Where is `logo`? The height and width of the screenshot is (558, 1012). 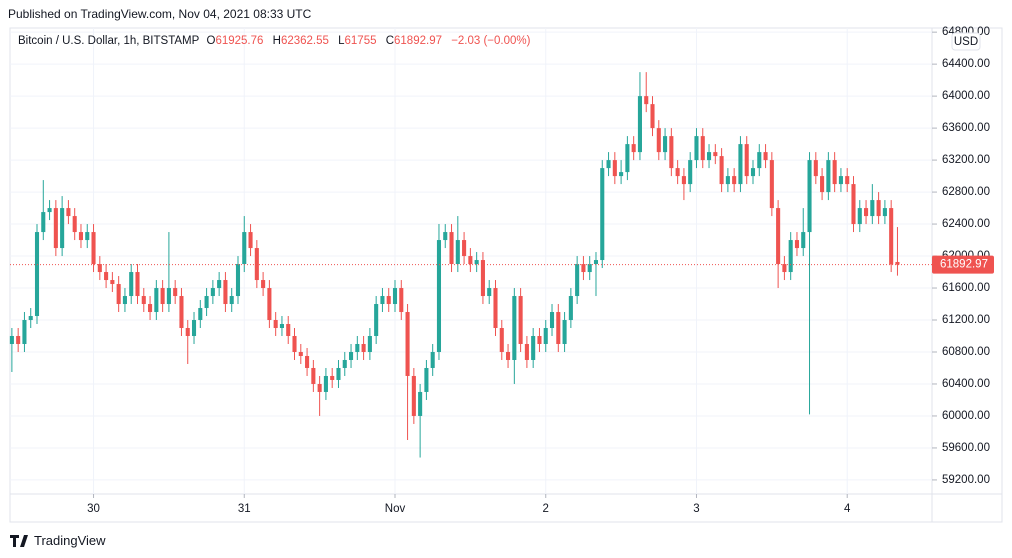 logo is located at coordinates (19, 541).